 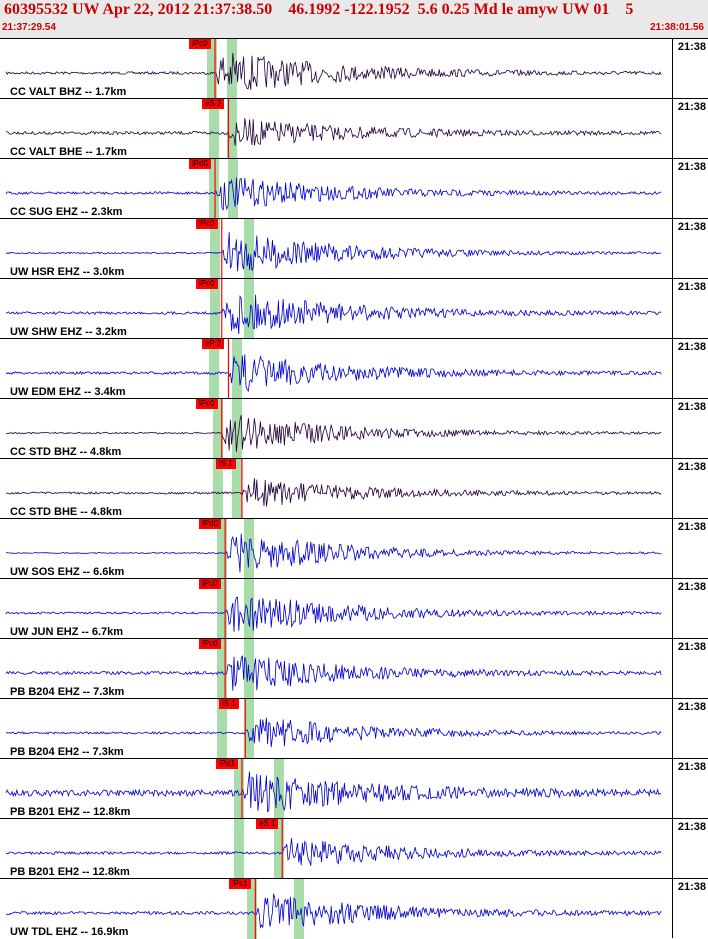 What do you see at coordinates (67, 752) in the screenshot?
I see `channel-label: PB B204 EH2 -- 7.3km` at bounding box center [67, 752].